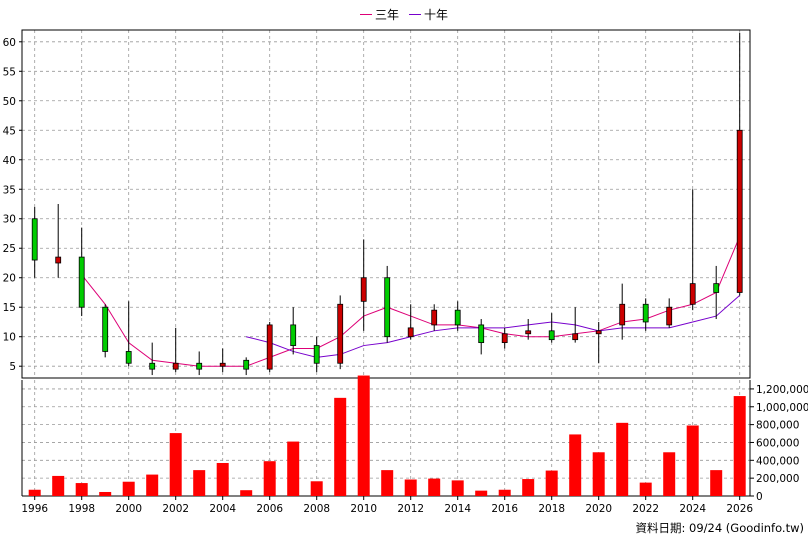  Describe the element at coordinates (9, 220) in the screenshot. I see `price-tick-label: 30` at that location.